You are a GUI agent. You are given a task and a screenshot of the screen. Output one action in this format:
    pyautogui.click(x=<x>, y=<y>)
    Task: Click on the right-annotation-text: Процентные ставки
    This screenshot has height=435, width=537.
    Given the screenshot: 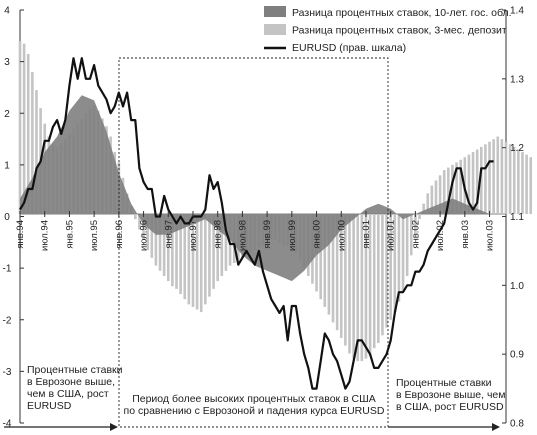 What is the action you would take?
    pyautogui.click(x=444, y=383)
    